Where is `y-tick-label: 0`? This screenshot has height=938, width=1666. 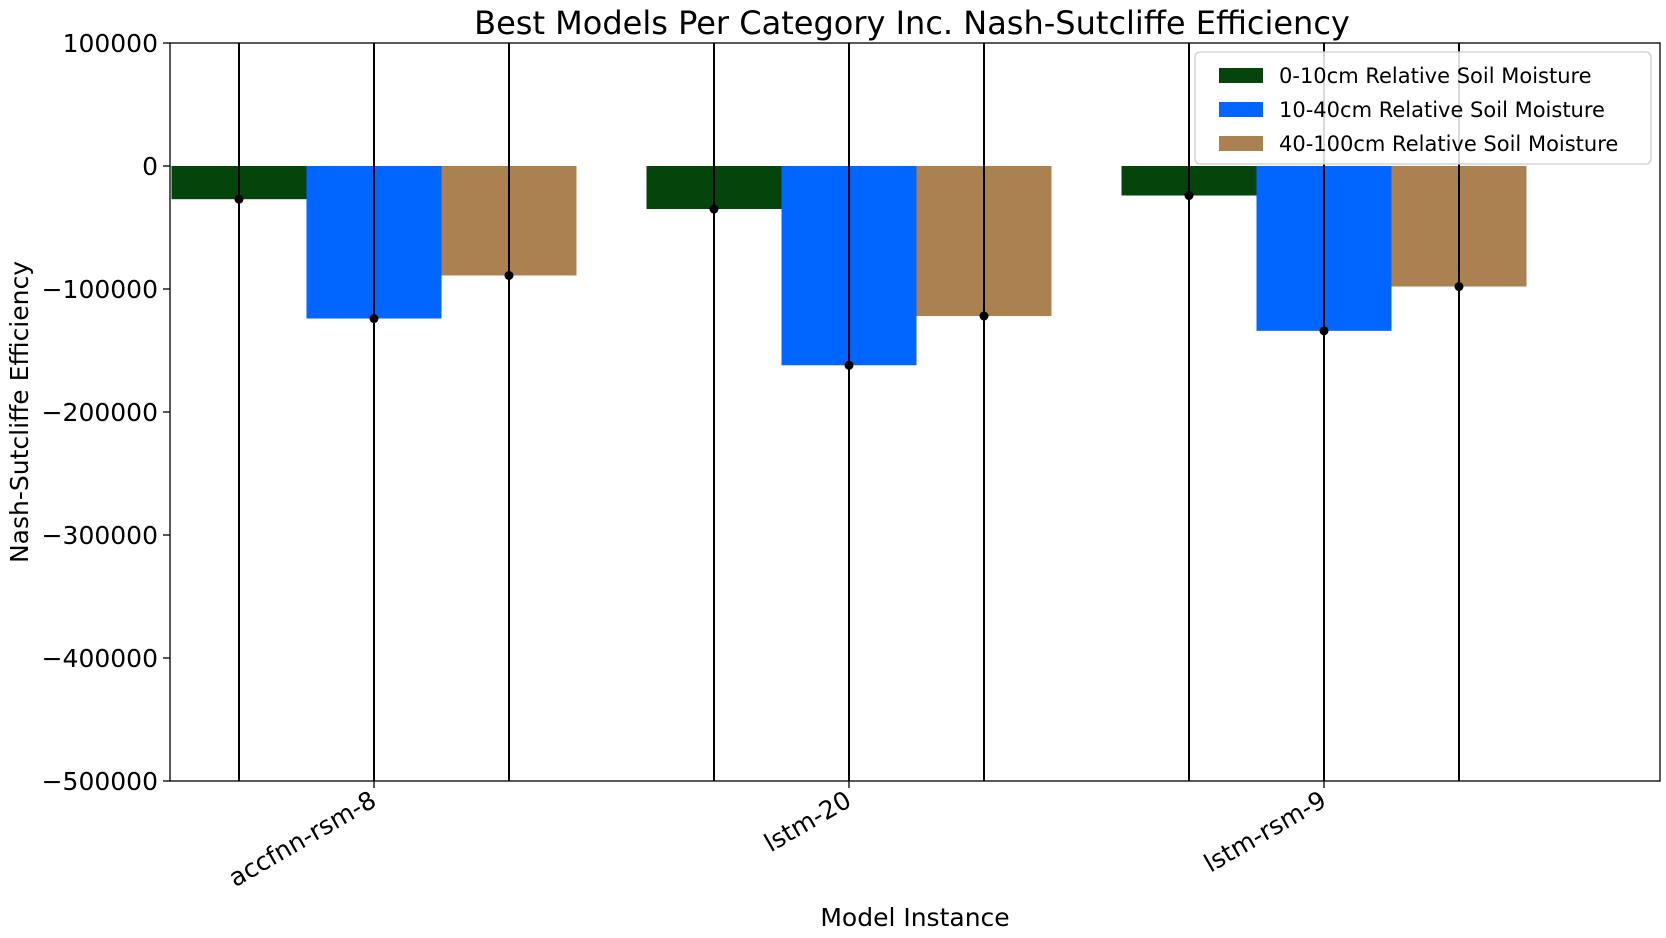 y-tick-label: 0 is located at coordinates (150, 166).